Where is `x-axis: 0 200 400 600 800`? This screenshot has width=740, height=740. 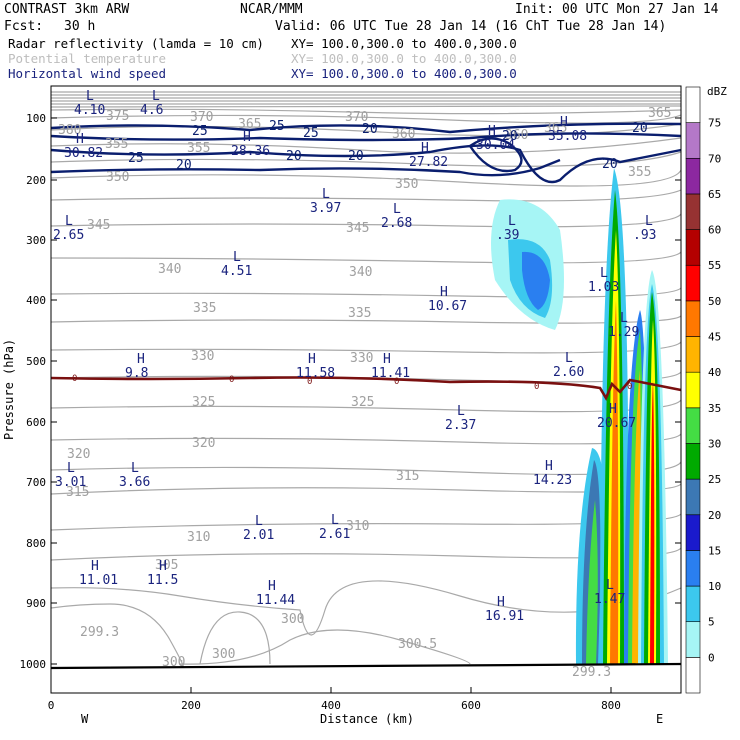
x-axis: 0 200 400 600 800 is located at coordinates (334, 699).